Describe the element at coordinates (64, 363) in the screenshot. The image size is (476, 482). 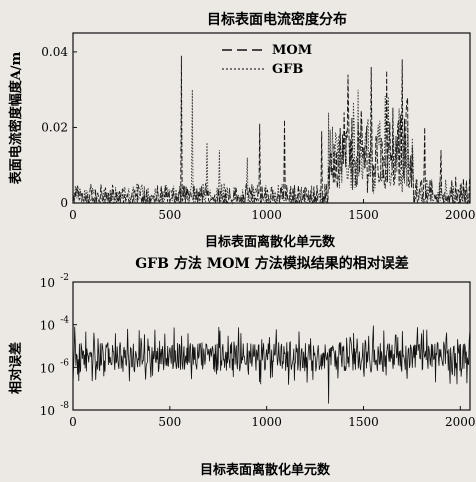
I see `chart2-ytick-exponent: -6` at that location.